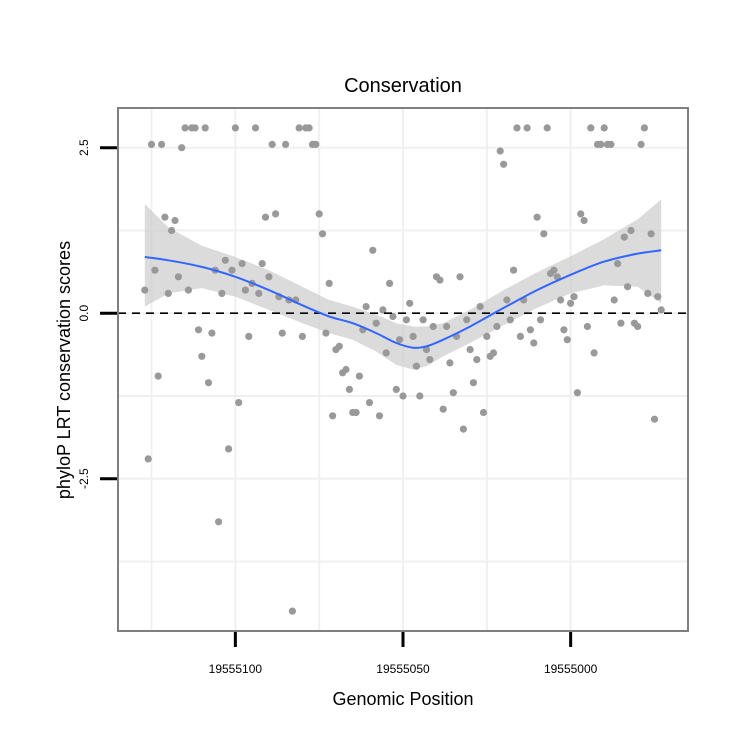 The image size is (750, 750). I want to click on x-axis-title: Genomic Position, so click(402, 699).